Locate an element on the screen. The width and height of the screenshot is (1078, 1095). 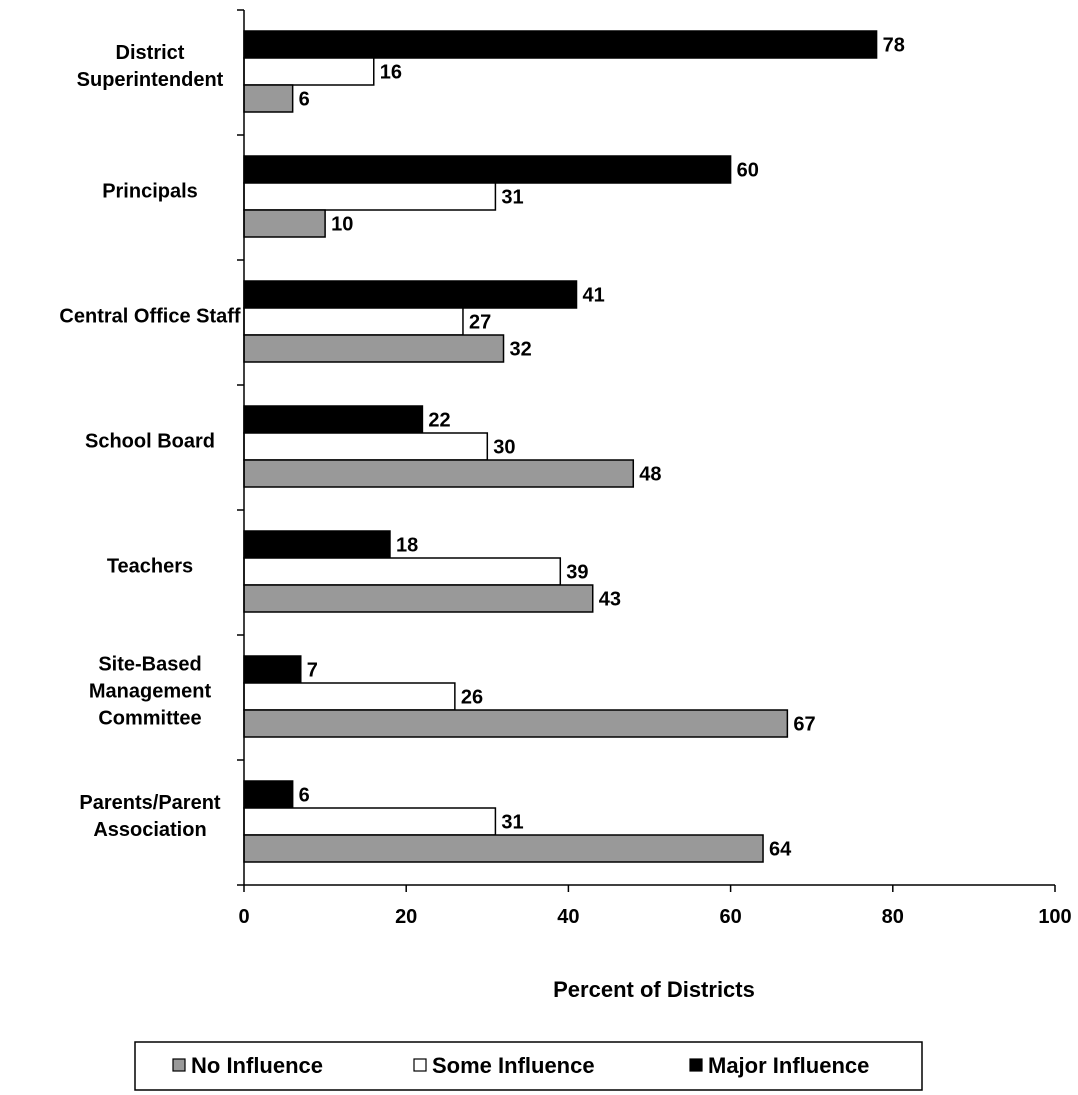
x-axis-title: Percent of Districts is located at coordinates (654, 989).